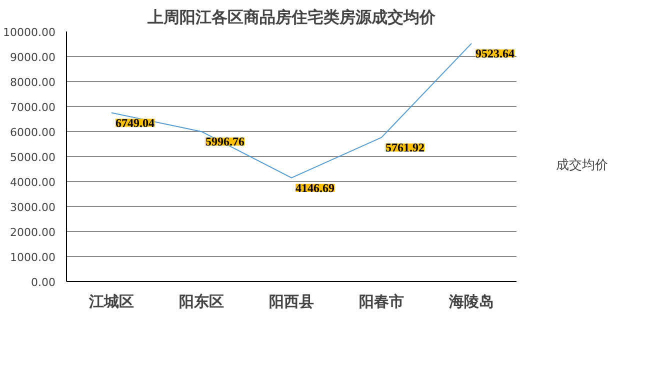 The height and width of the screenshot is (375, 669). What do you see at coordinates (291, 17) in the screenshot?
I see `chart-title: 上周阳江各区商品房住宅类房源成交均价` at bounding box center [291, 17].